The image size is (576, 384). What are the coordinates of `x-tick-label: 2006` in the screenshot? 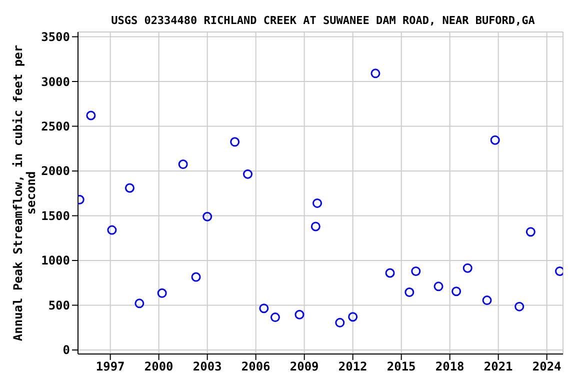 It's located at (255, 367).